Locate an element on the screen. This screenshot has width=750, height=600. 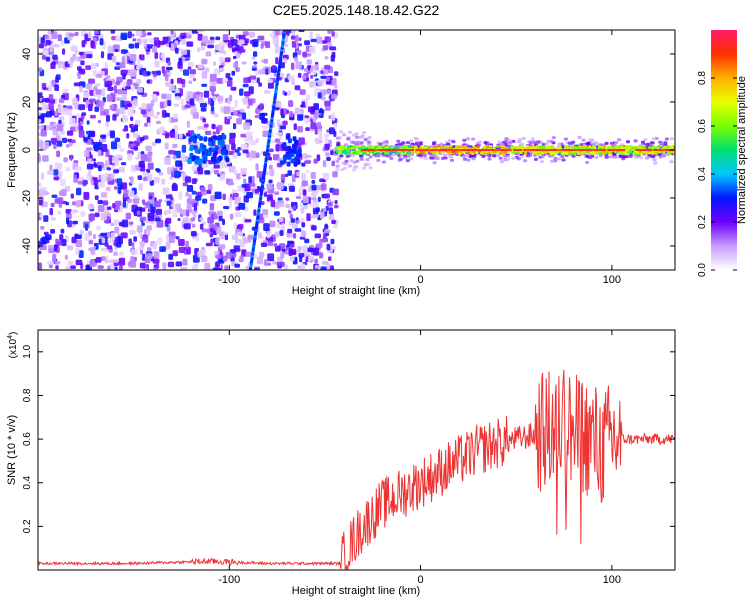
y-tick-label: 20 is located at coordinates (27, 102).